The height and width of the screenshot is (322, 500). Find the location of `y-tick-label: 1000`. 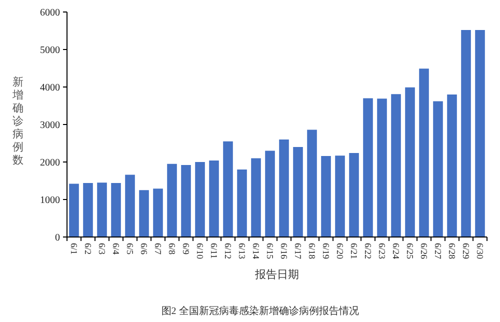

y-tick-label: 1000 is located at coordinates (50, 200).